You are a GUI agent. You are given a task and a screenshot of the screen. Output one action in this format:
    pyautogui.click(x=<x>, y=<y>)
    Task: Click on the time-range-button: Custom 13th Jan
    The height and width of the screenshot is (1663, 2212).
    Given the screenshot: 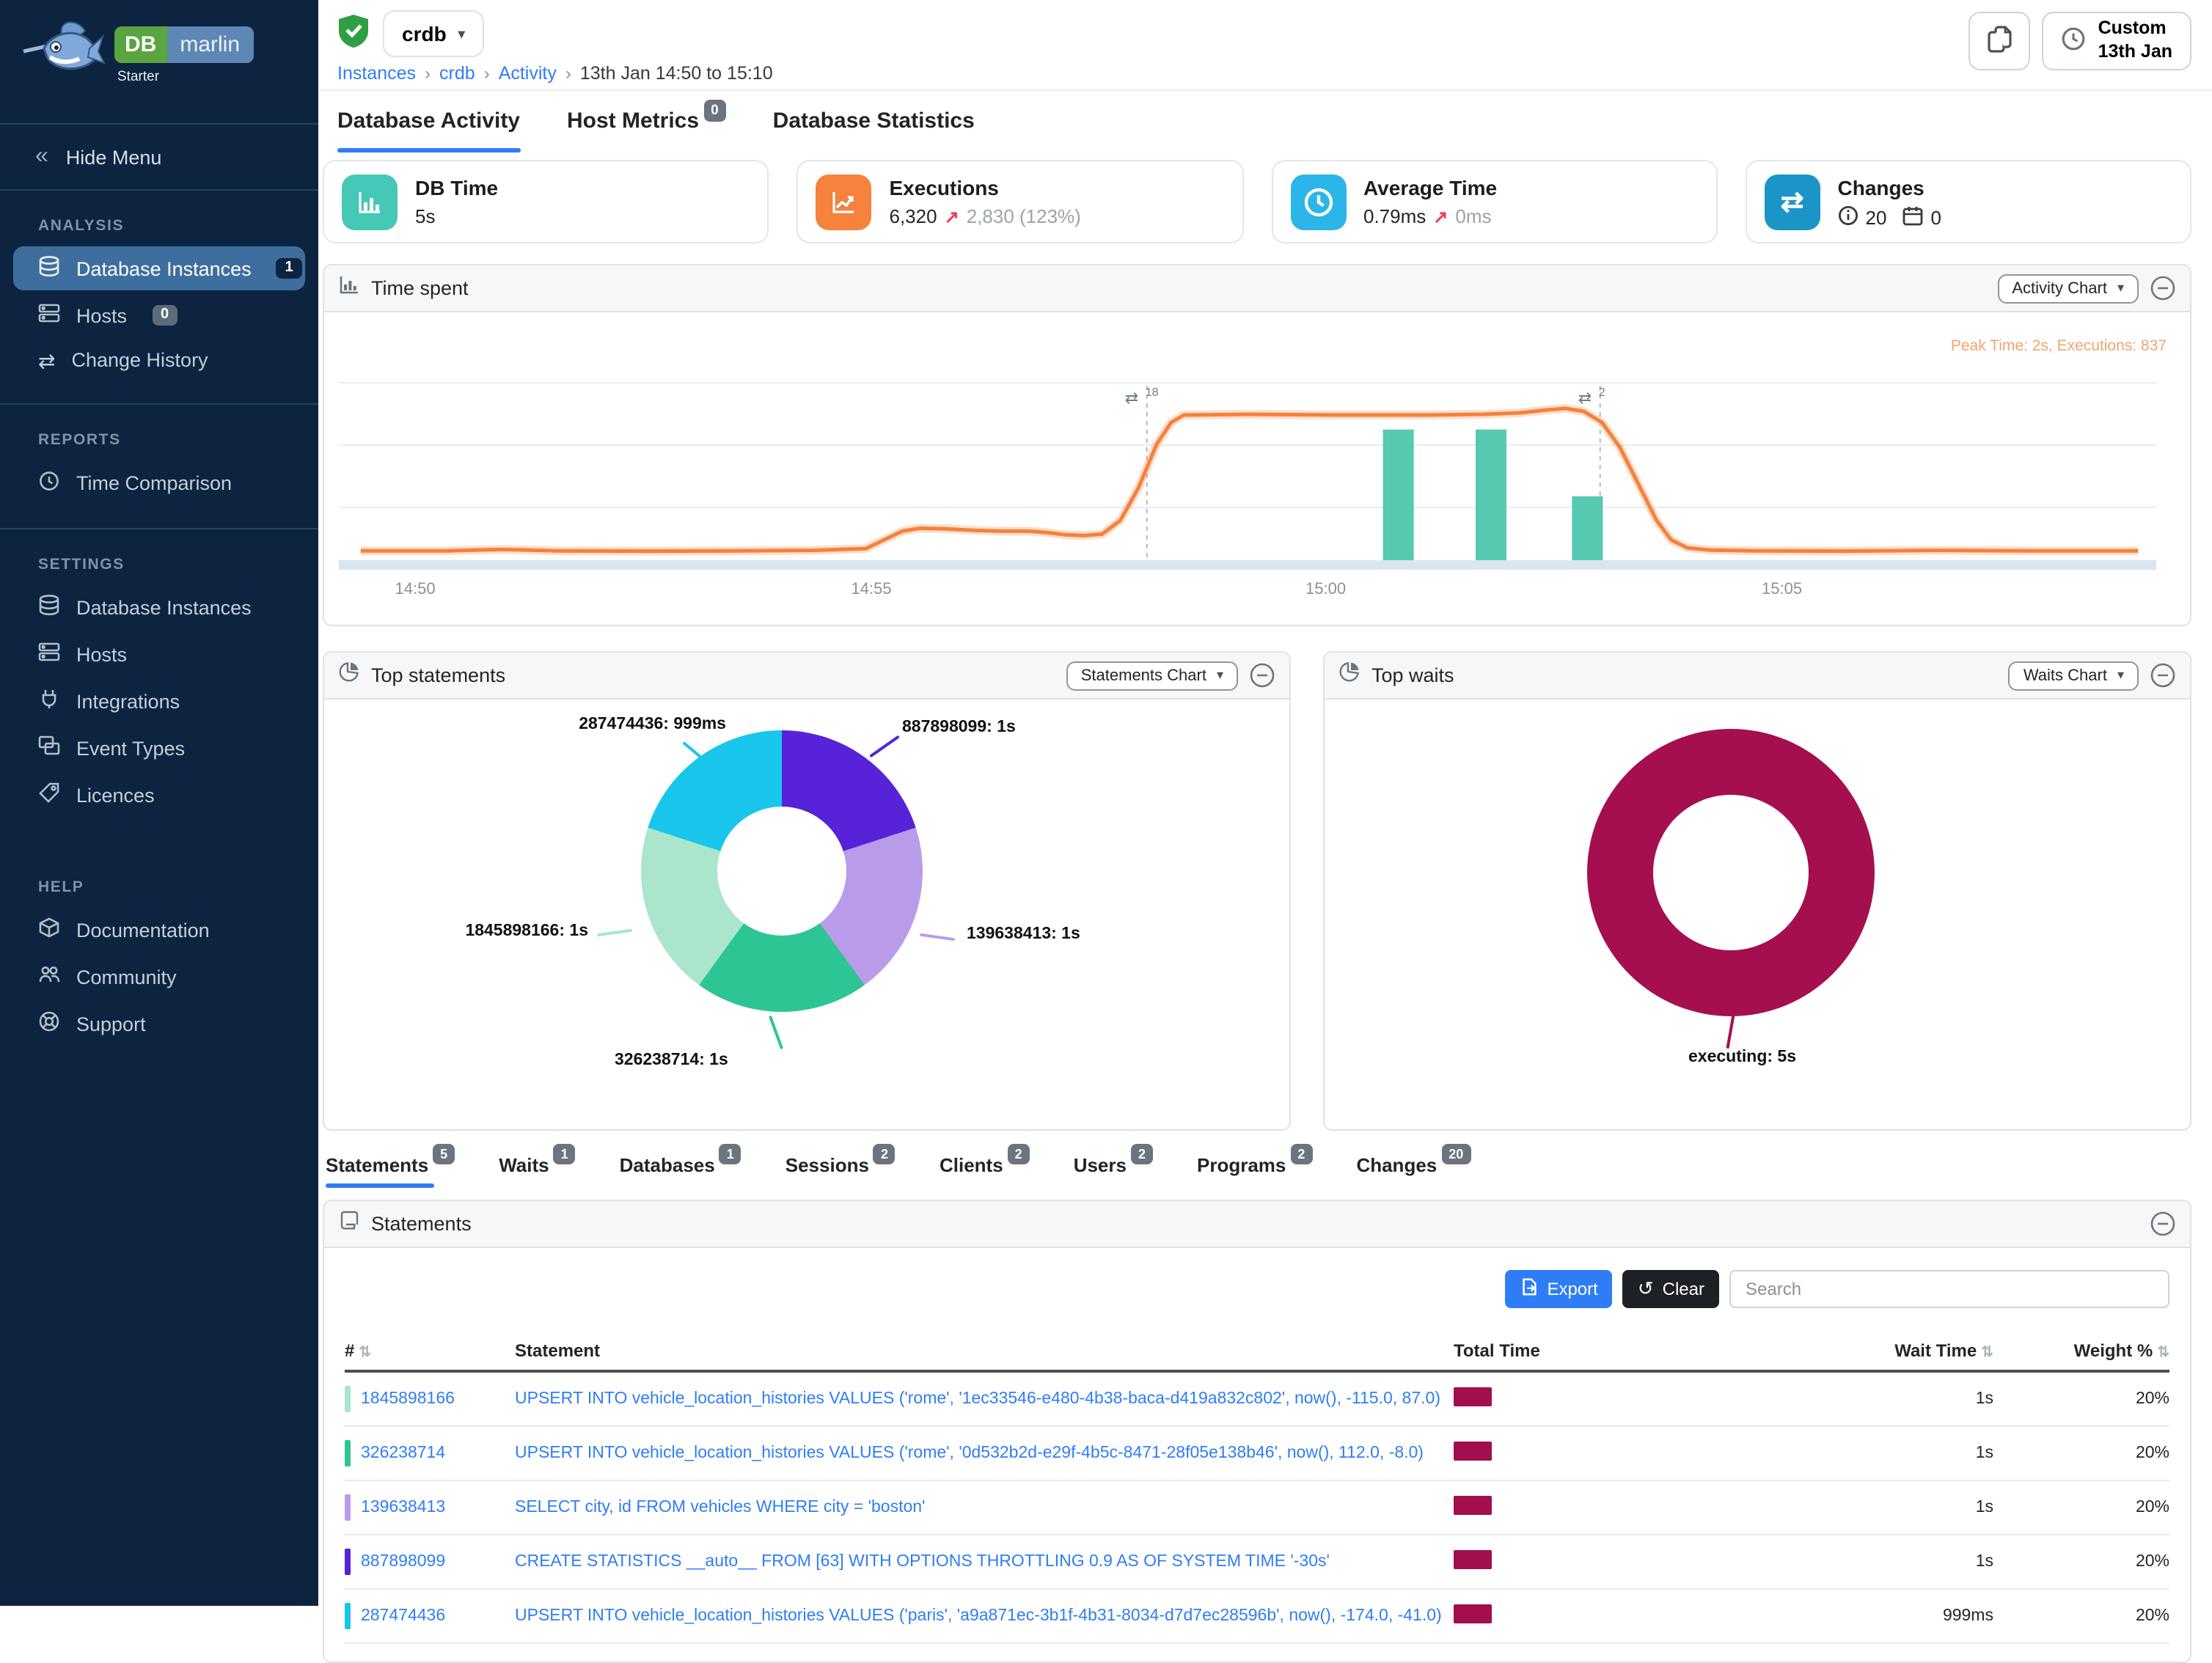 What is the action you would take?
    pyautogui.click(x=2117, y=41)
    